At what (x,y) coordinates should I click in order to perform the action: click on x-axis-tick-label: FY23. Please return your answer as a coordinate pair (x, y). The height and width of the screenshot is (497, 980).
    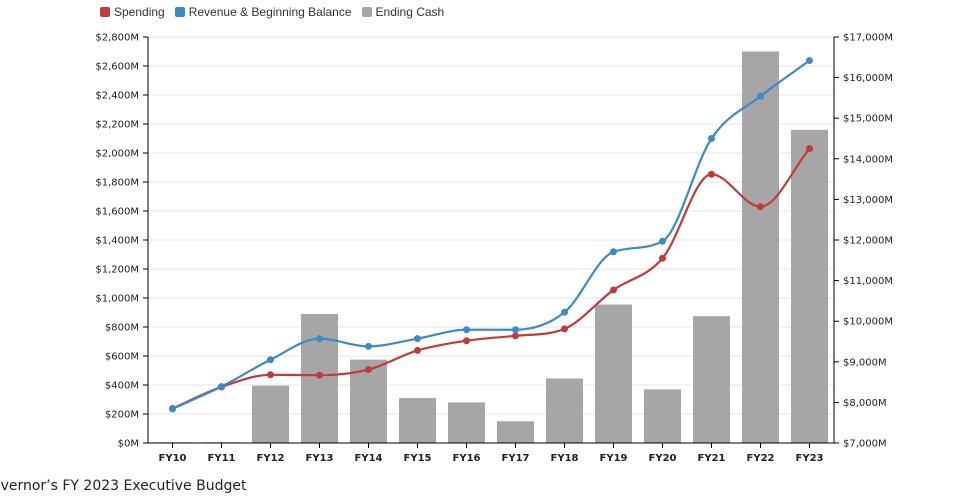
    Looking at the image, I should click on (810, 458).